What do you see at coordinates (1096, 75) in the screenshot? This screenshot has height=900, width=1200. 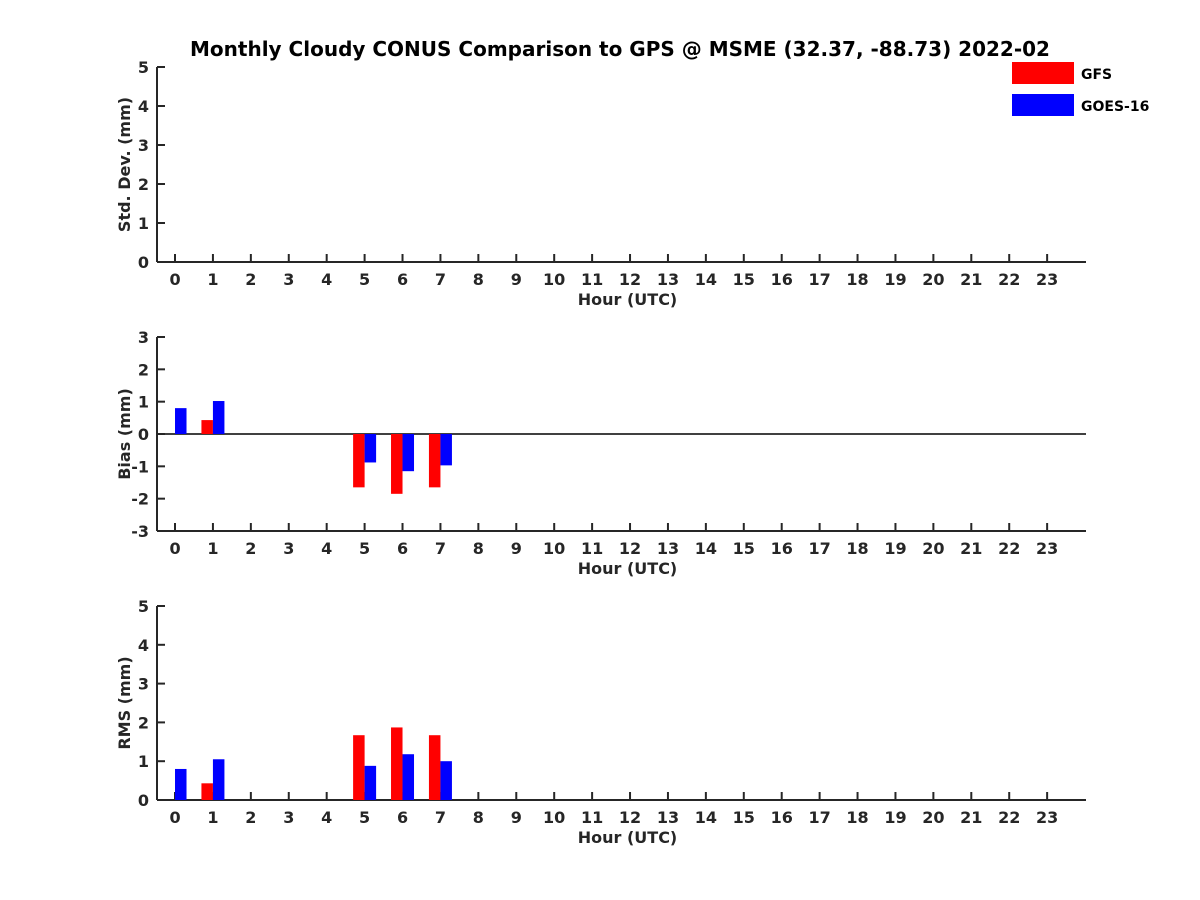 I see `legend-label-gfs: GFS` at bounding box center [1096, 75].